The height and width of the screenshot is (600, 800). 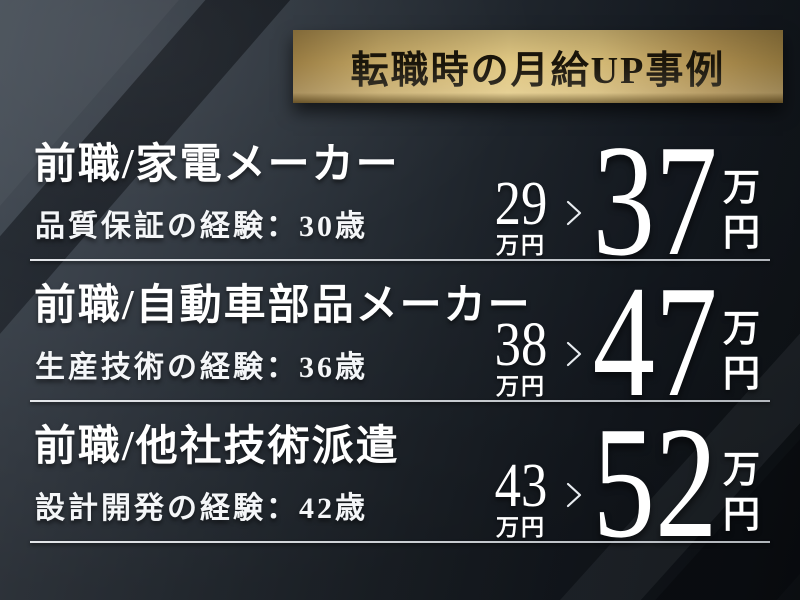 I want to click on salary-change-group: 43 万円 52 万 円, so click(x=625, y=481).